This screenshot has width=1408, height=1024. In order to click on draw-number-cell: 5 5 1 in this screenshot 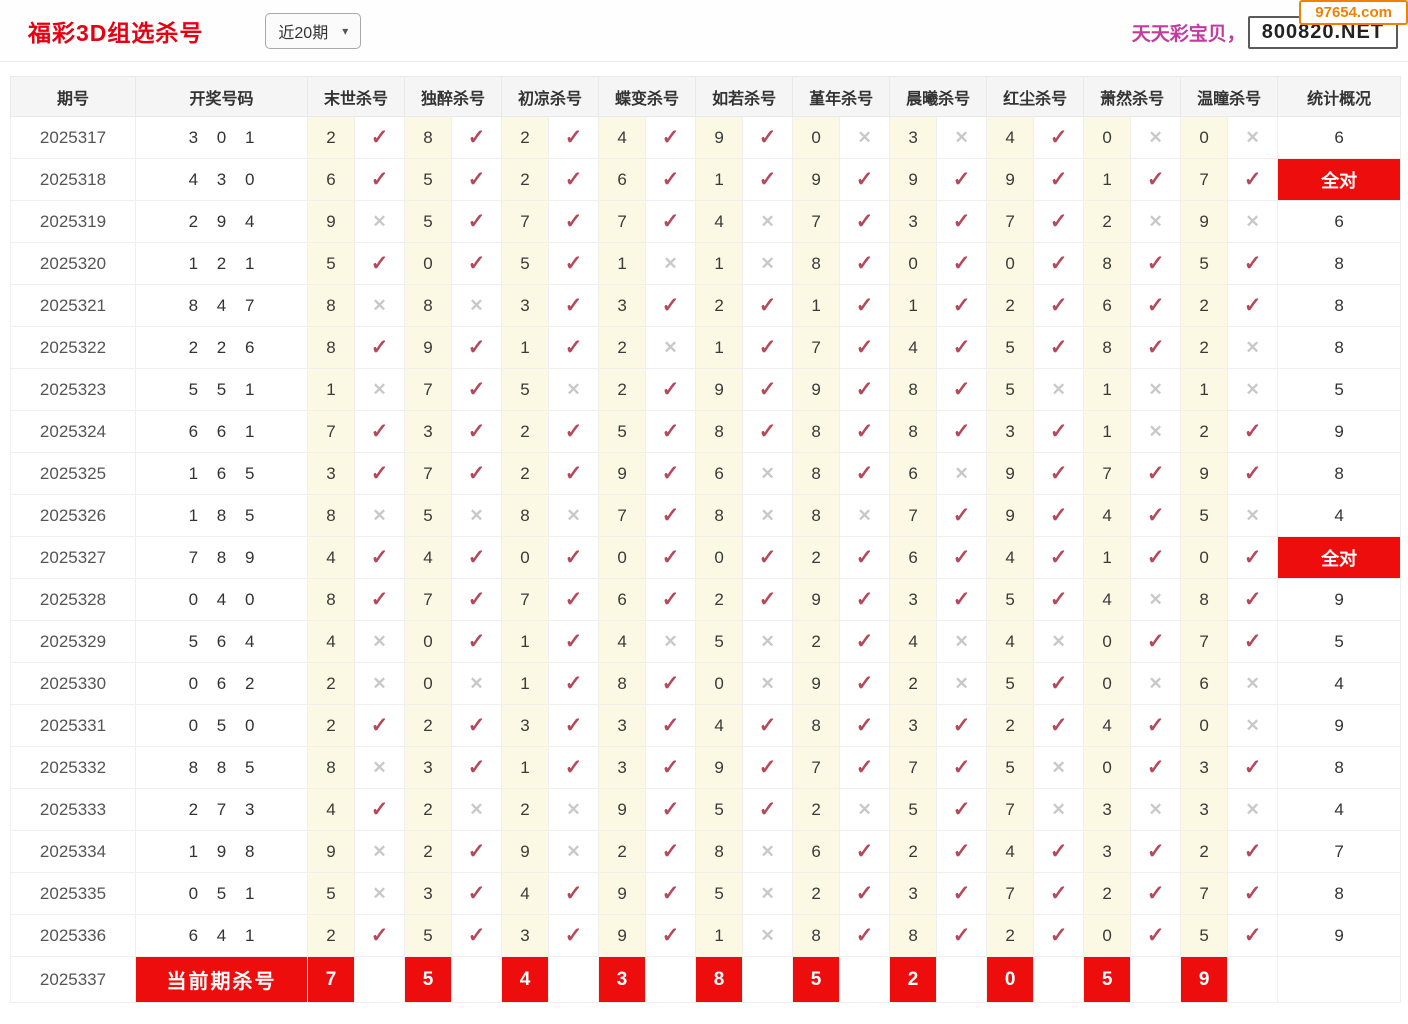, I will do `click(221, 389)`.